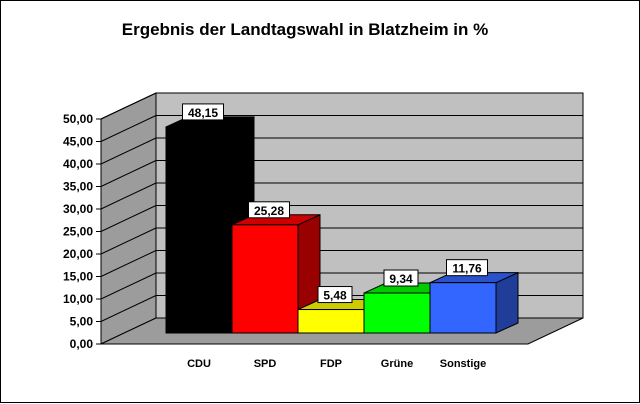  What do you see at coordinates (397, 364) in the screenshot?
I see `category-label: Grüne` at bounding box center [397, 364].